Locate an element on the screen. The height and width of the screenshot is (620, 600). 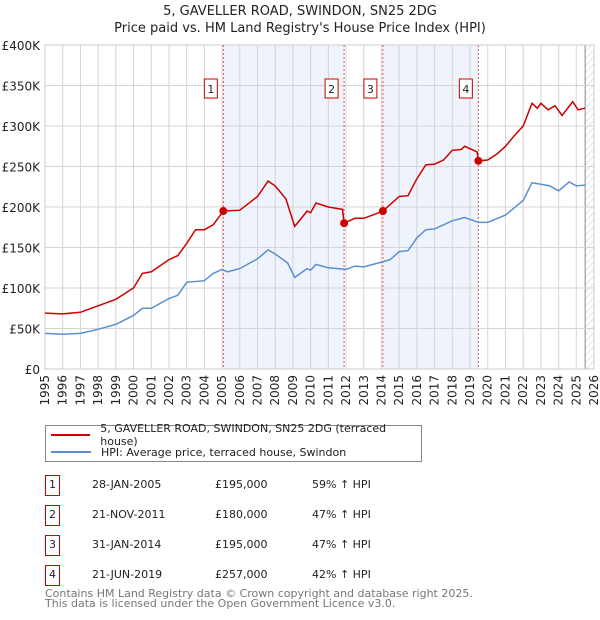
x-tick-label: 2014 is located at coordinates (381, 390).